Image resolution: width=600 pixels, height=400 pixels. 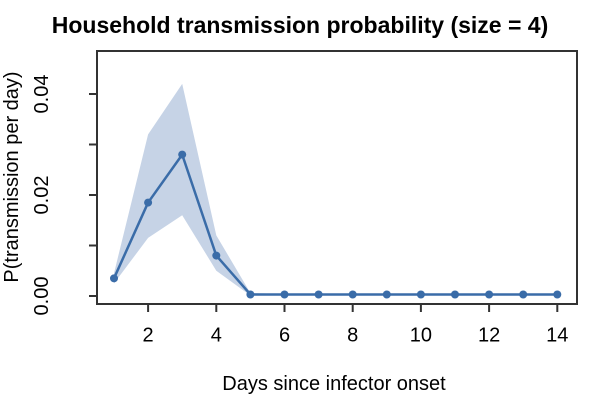 I want to click on x-tick-label: 8, so click(x=352, y=336).